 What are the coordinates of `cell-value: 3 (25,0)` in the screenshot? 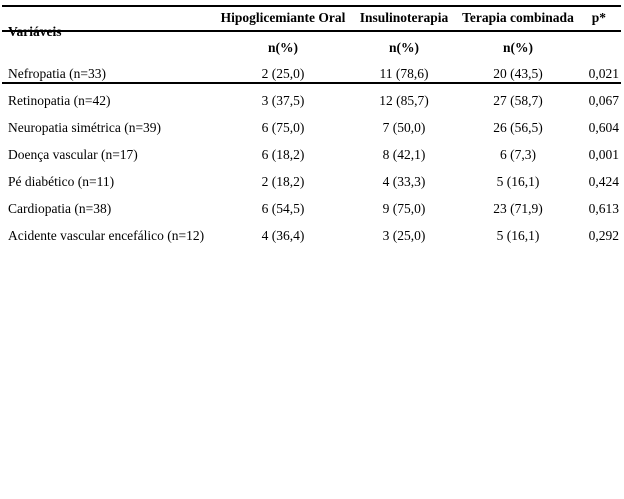 It's located at (404, 235).